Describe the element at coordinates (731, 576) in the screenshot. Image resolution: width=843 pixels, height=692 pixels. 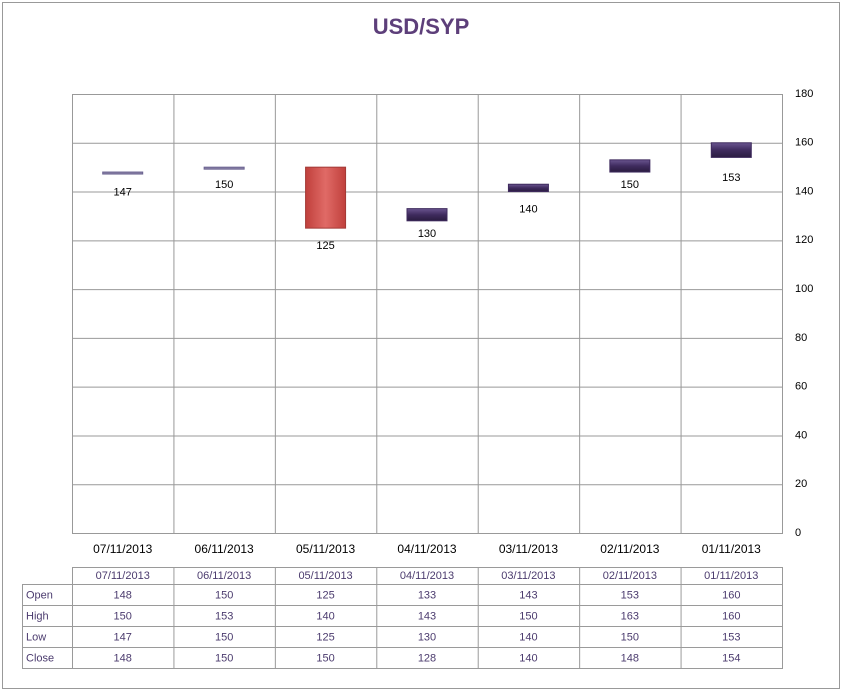
I see `table-header-cell: 01/11/2013` at that location.